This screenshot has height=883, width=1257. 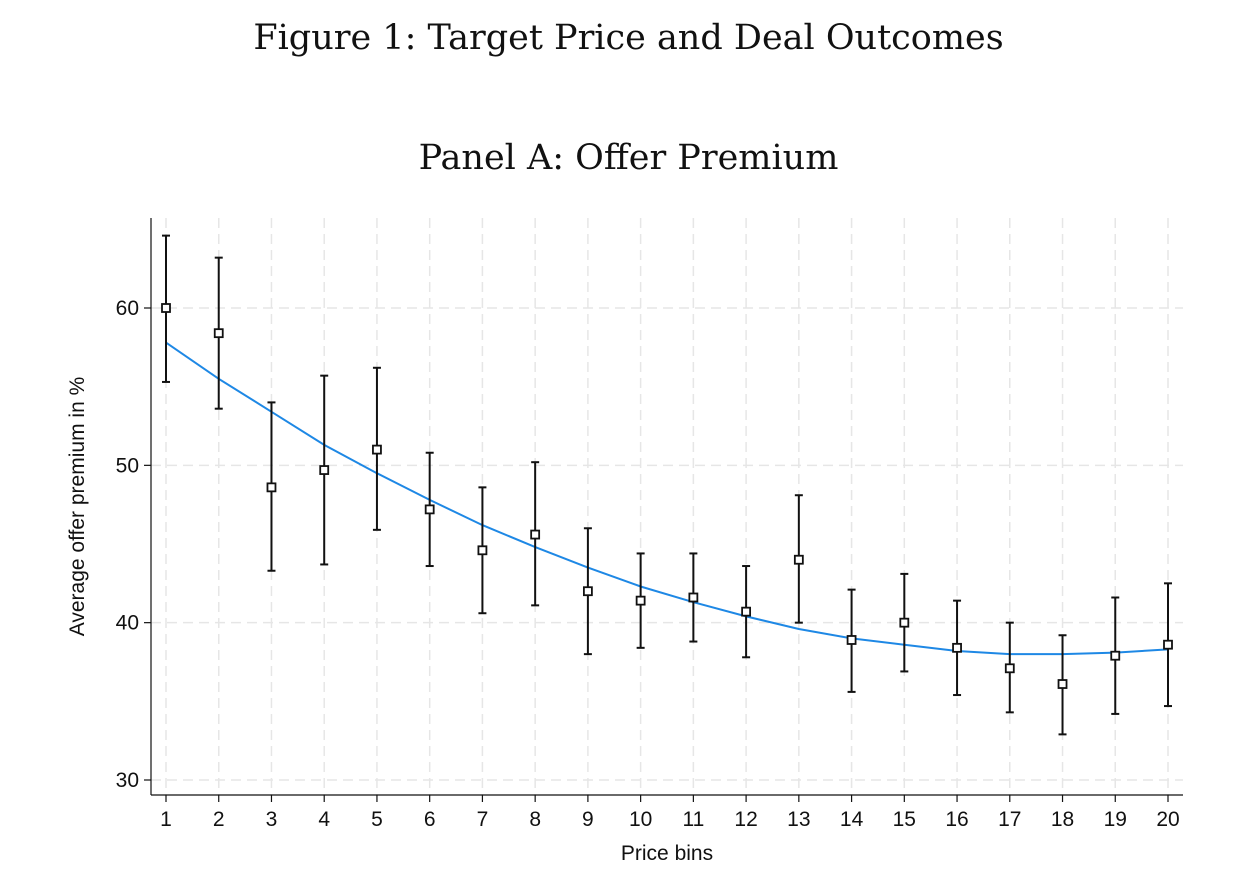 What do you see at coordinates (1062, 819) in the screenshot?
I see `x-tick-label: 18` at bounding box center [1062, 819].